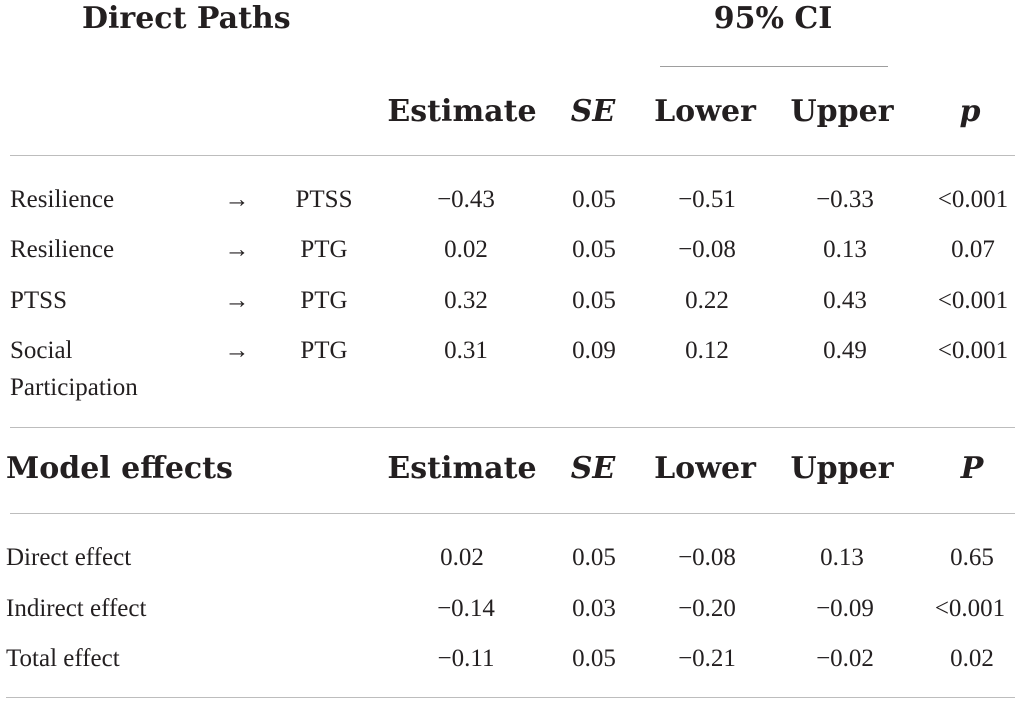  Describe the element at coordinates (773, 18) in the screenshot. I see `ci-label: 95% CI` at that location.